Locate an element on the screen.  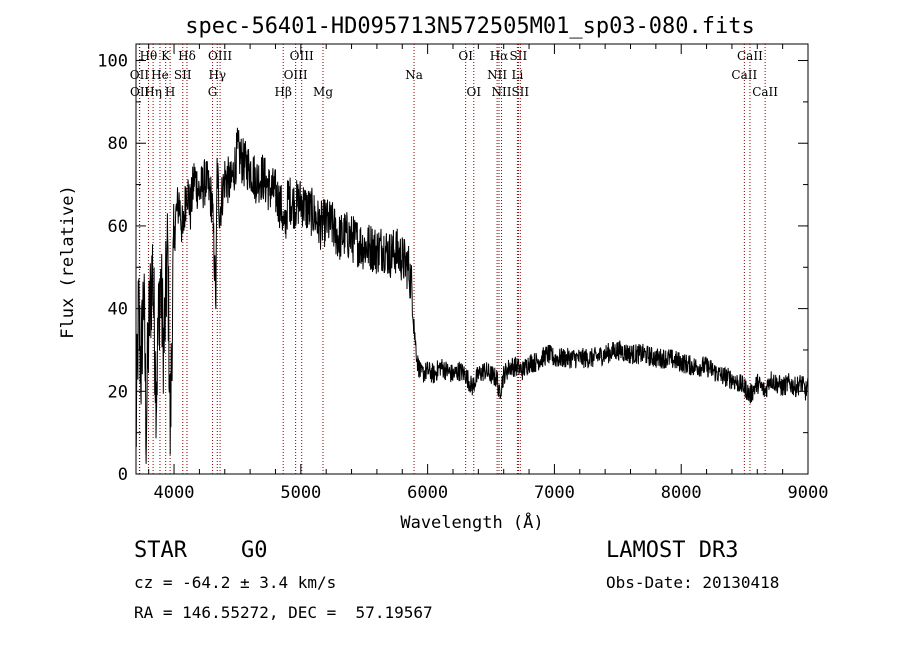
x-tick-label: 5000 is located at coordinates (300, 493).